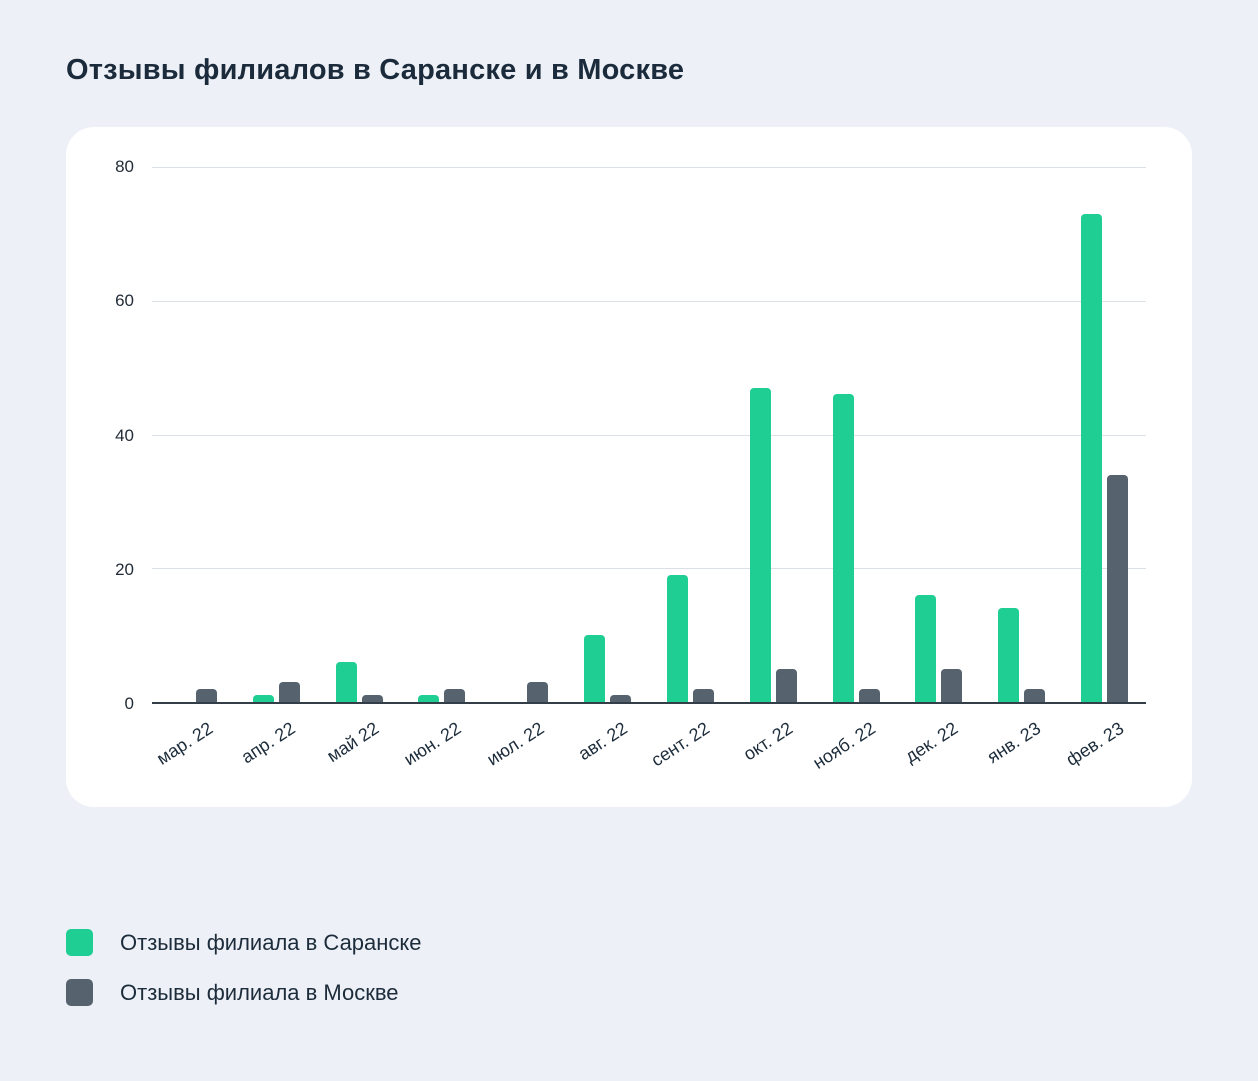 Image resolution: width=1258 pixels, height=1081 pixels. Describe the element at coordinates (259, 992) in the screenshot. I see `legend-label-moscow: Отзывы филиала в Москве` at that location.